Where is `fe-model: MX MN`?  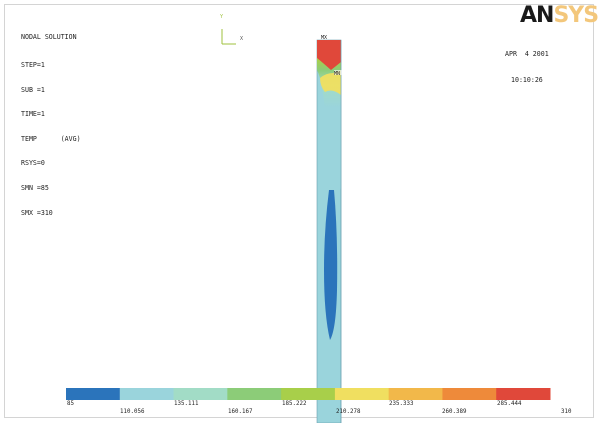
fe-model: MX MN is located at coordinates (329, 229).